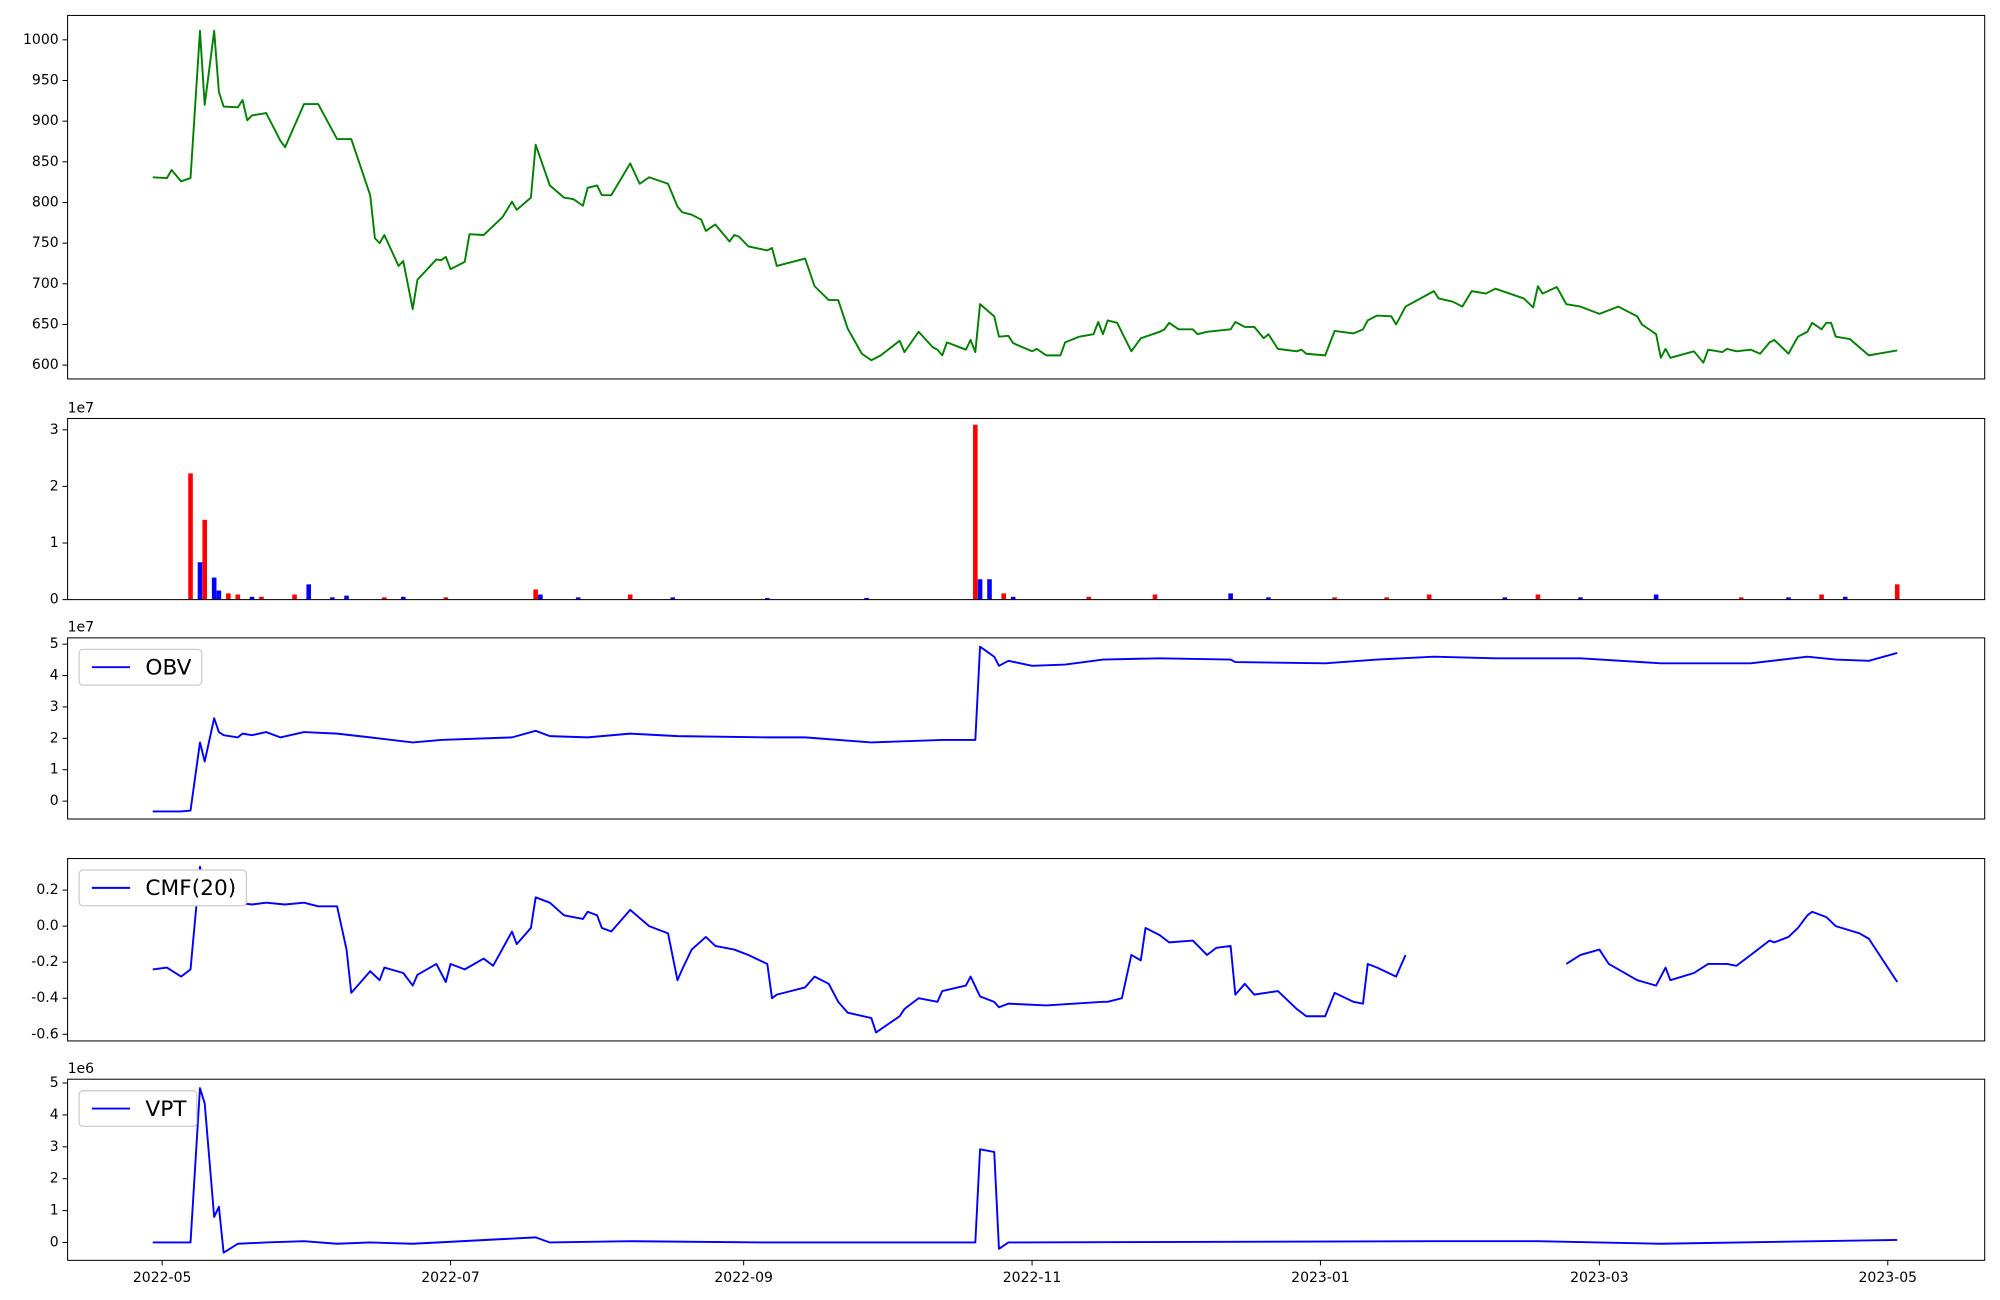 This screenshot has height=1300, width=2000. What do you see at coordinates (168, 667) in the screenshot?
I see `legend-label: OBV` at bounding box center [168, 667].